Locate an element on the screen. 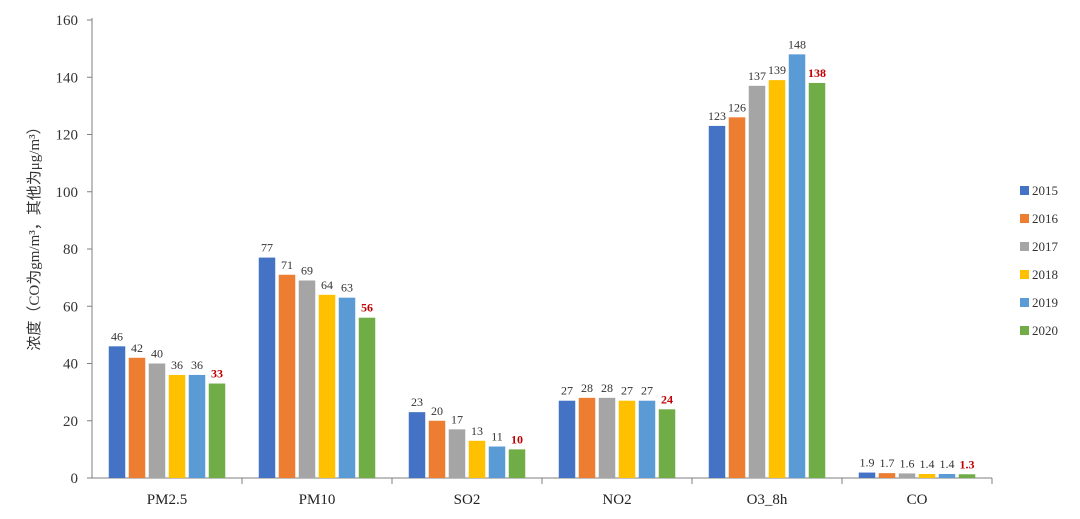 The height and width of the screenshot is (519, 1080). data-label: 42 is located at coordinates (137, 348).